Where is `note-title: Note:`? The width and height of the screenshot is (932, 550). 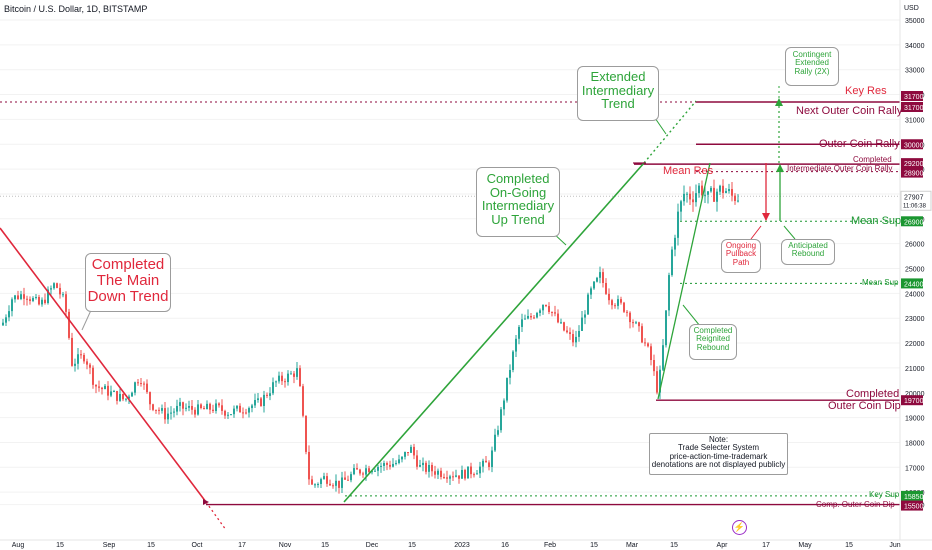 note-title: Note: is located at coordinates (718, 439).